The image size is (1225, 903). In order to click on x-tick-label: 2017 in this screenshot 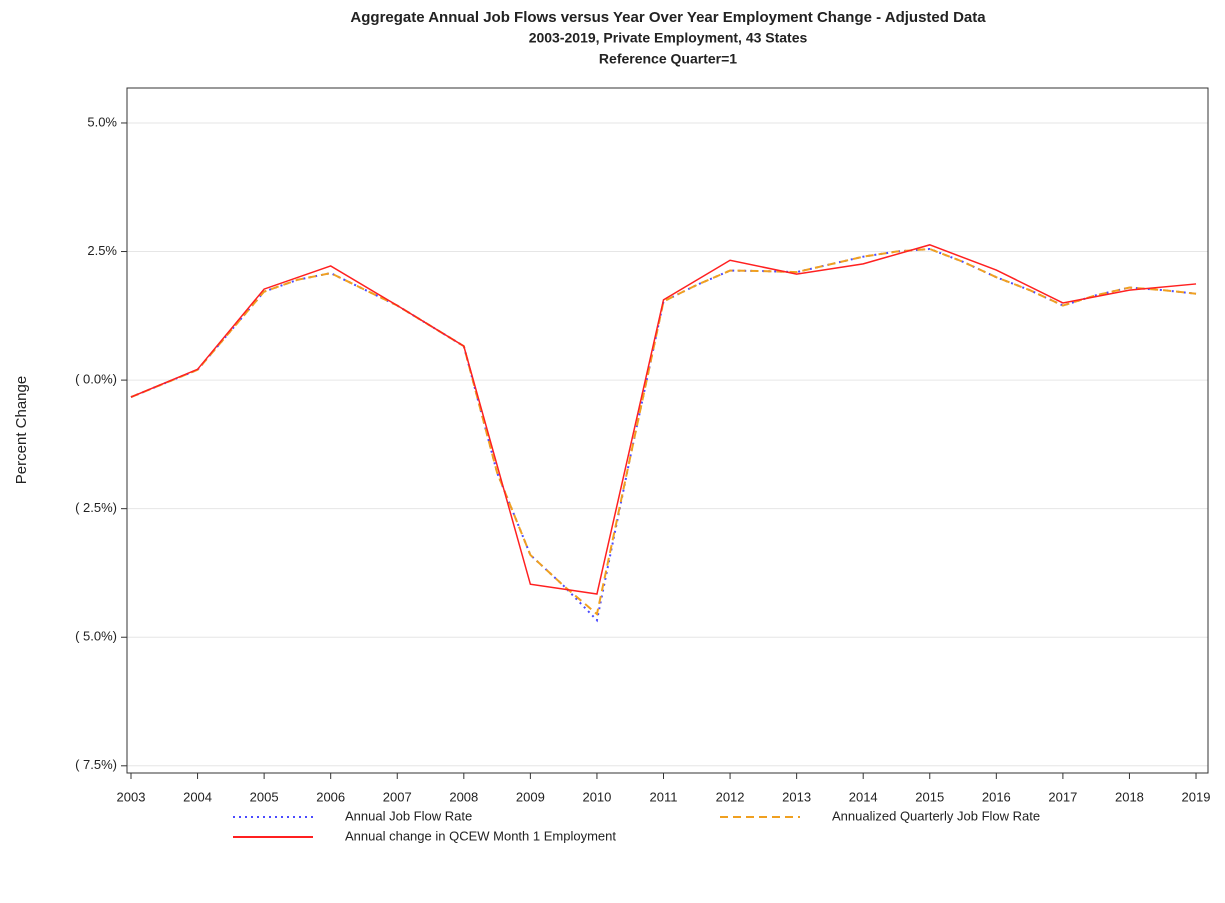, I will do `click(1062, 796)`.